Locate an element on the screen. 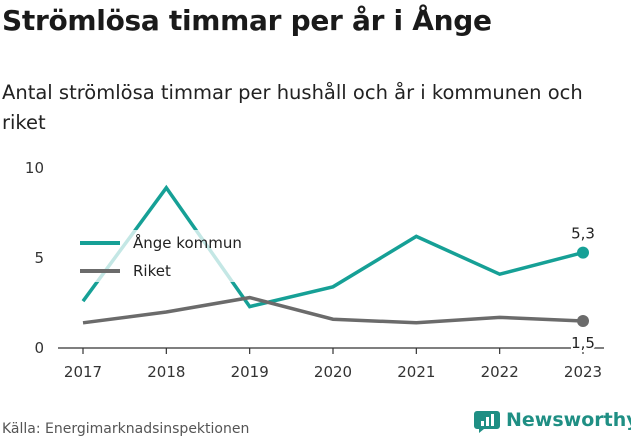 The width and height of the screenshot is (631, 439). x-tick-label: 2017 is located at coordinates (83, 372).